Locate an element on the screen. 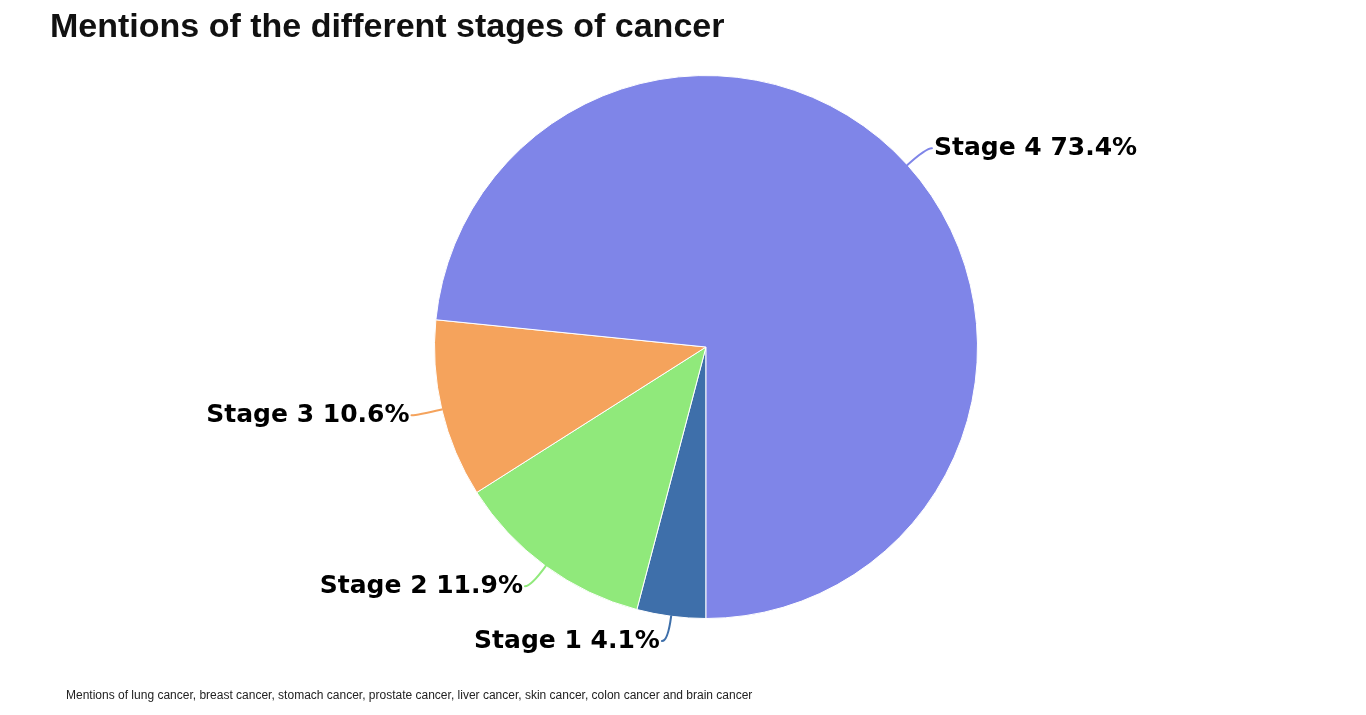  slice-label: Stage 4 73.4% is located at coordinates (1035, 146).